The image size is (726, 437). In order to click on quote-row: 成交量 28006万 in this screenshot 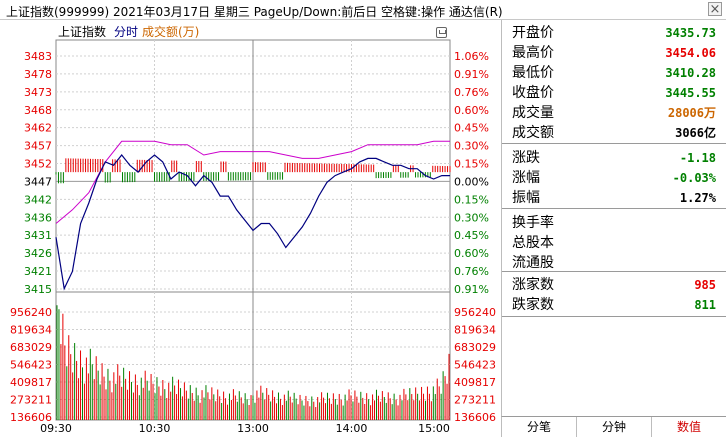, I will do `click(614, 113)`.